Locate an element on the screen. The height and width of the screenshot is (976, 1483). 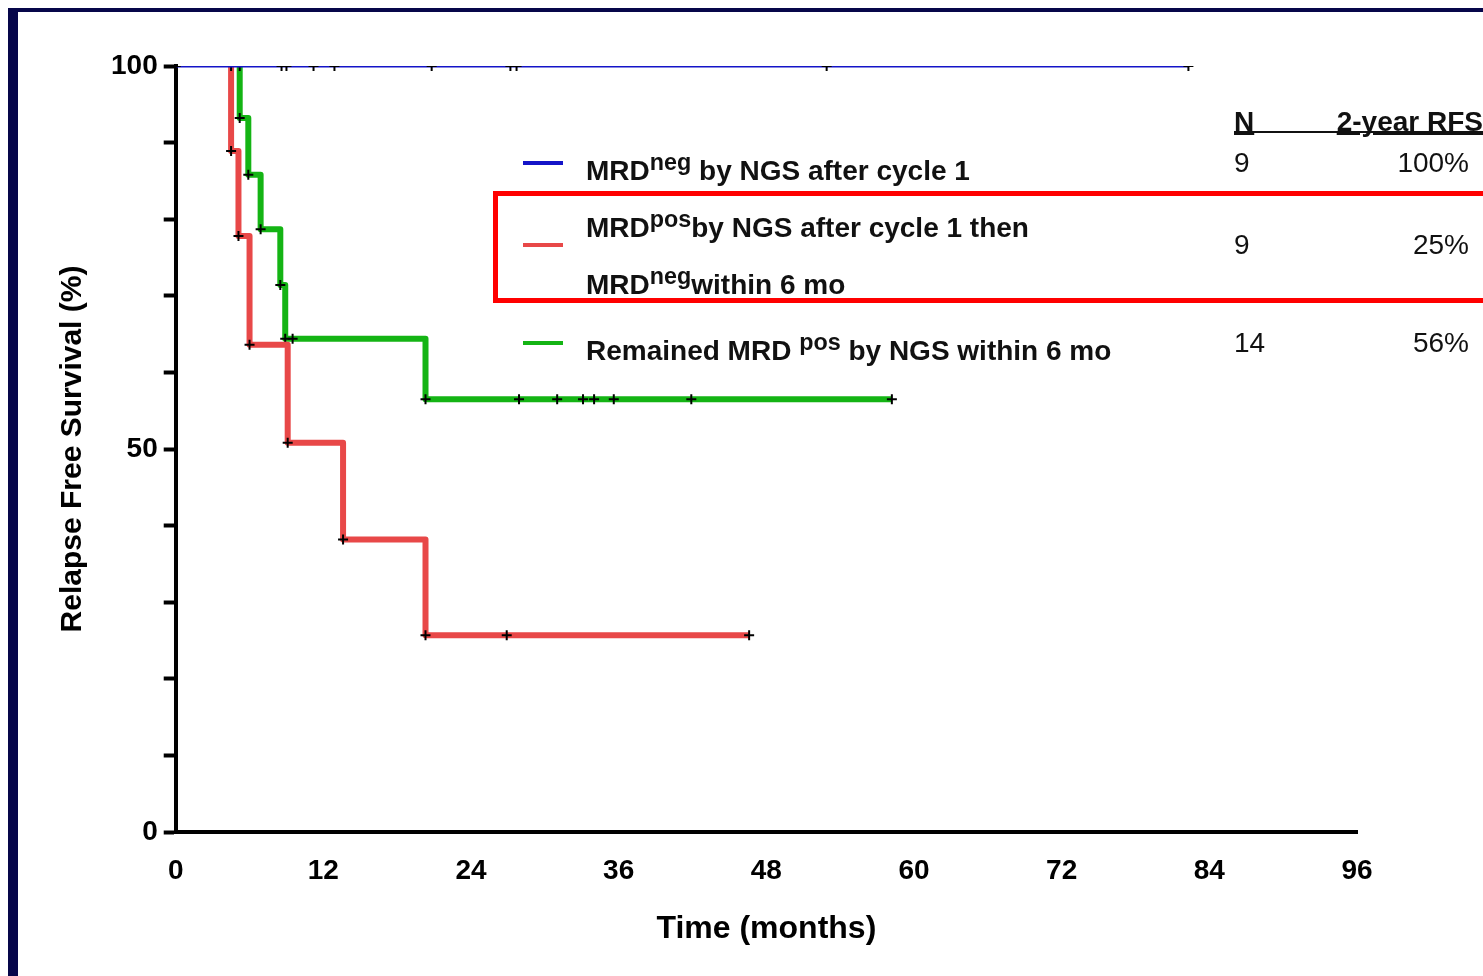
x-tick-label: 12 is located at coordinates (323, 869).